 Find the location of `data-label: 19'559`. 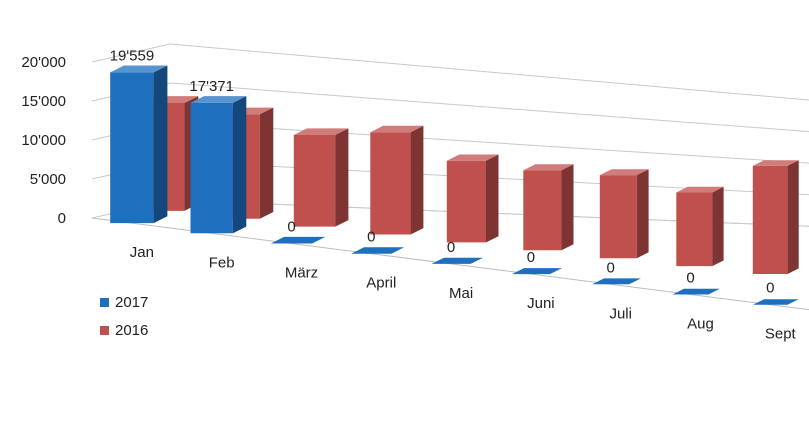

data-label: 19'559 is located at coordinates (132, 55).